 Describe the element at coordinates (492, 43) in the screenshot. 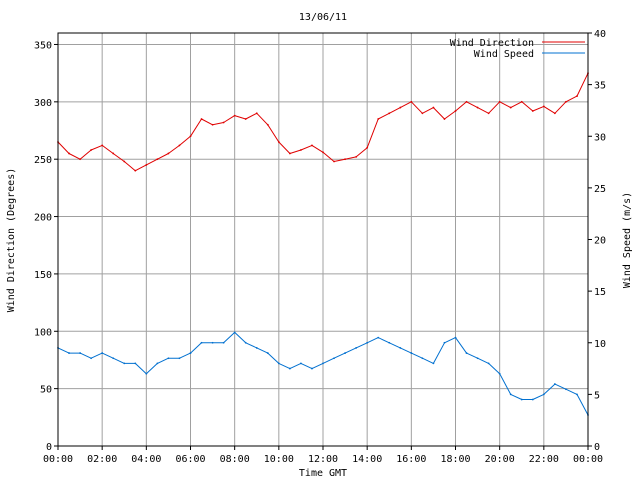

I see `legend-label-direction: Wind Direction` at that location.